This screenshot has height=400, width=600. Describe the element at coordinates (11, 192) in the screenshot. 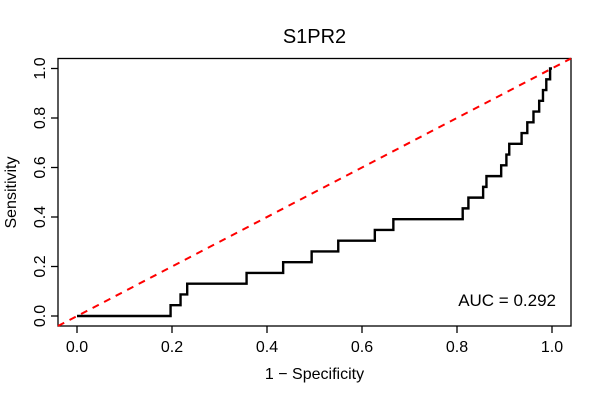

I see `y-axis-label: Sensitivity` at that location.